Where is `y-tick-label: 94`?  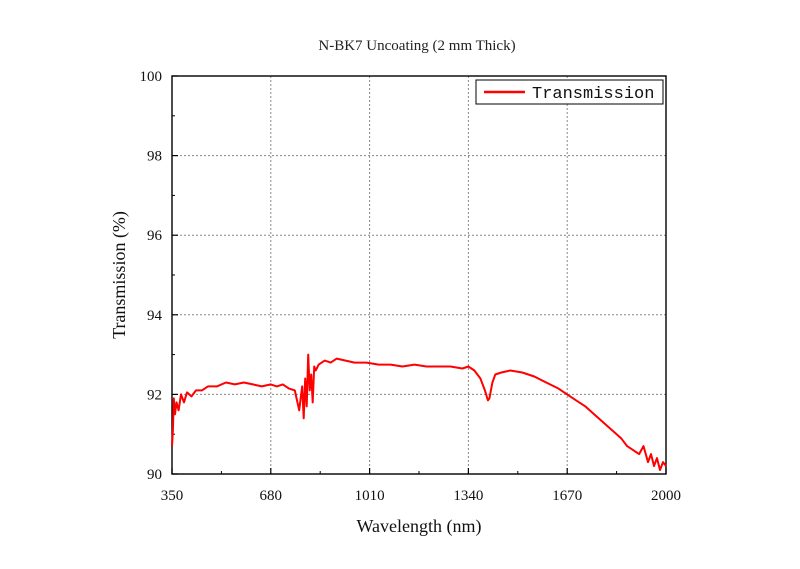 y-tick-label: 94 is located at coordinates (155, 316).